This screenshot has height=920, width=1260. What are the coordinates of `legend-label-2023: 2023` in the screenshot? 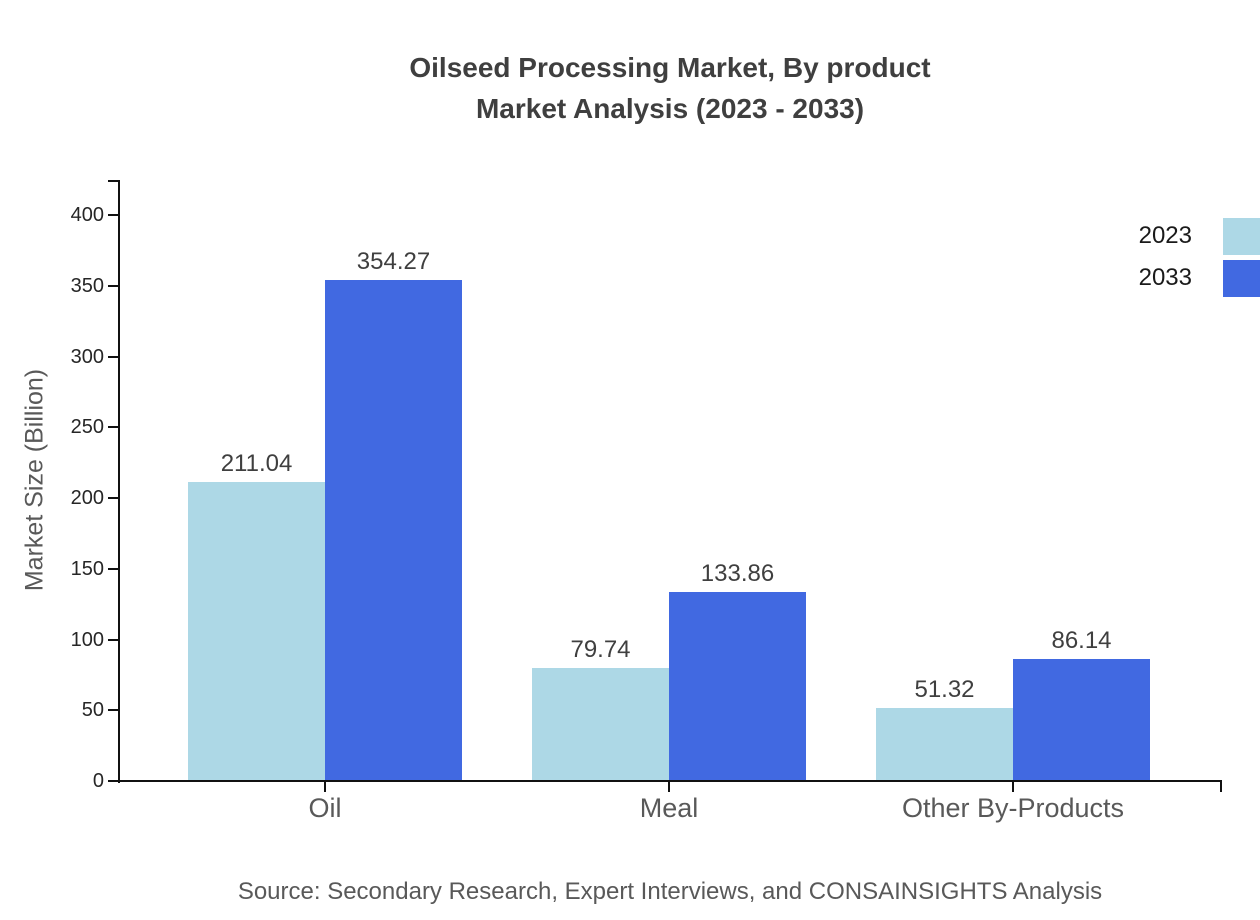 It's located at (1165, 235).